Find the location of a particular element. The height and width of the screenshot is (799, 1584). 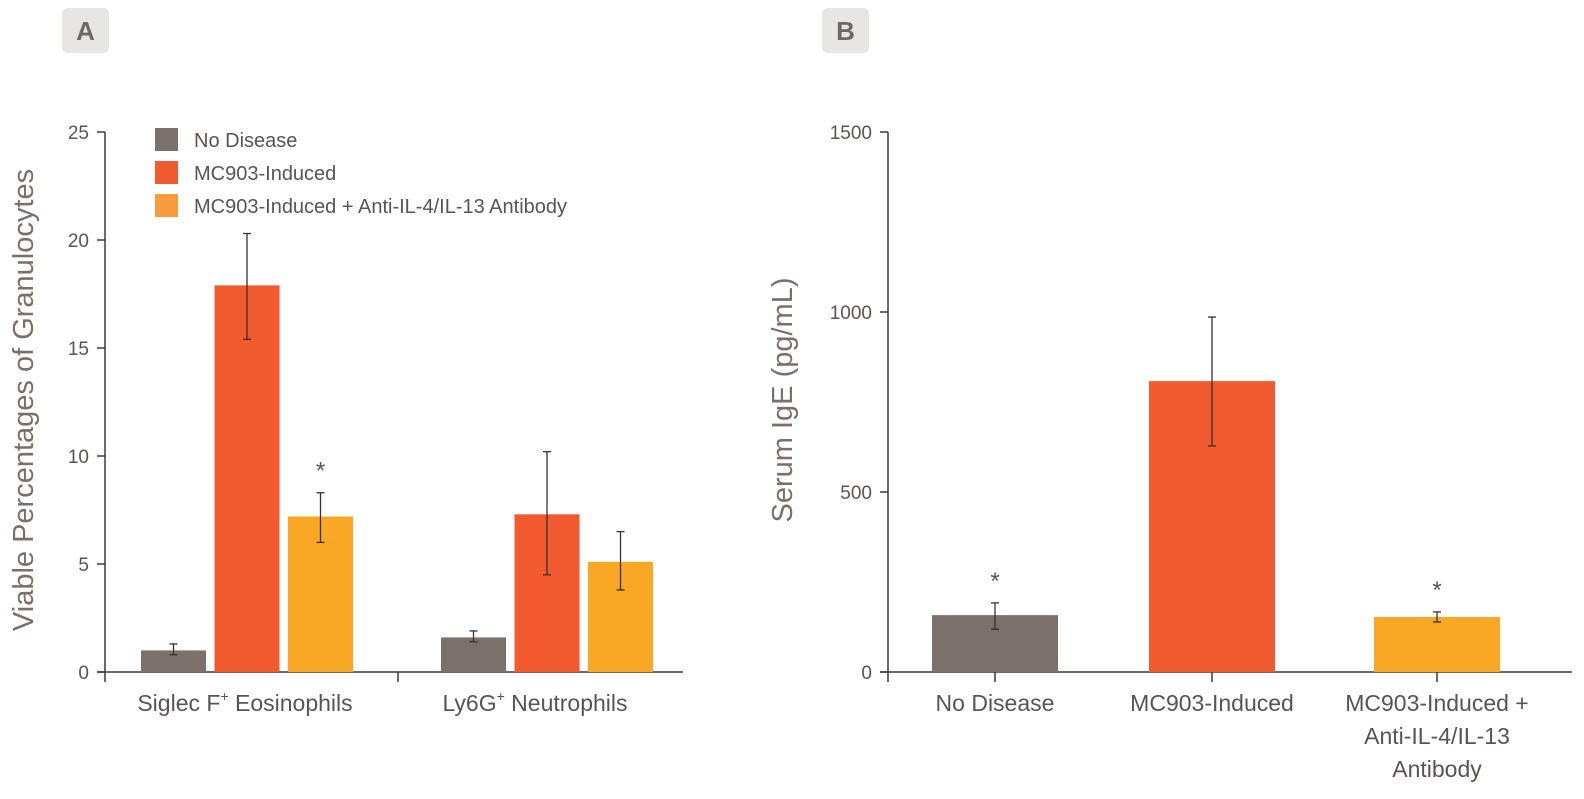

x-category-label: MC903-Induced is located at coordinates (1212, 703).